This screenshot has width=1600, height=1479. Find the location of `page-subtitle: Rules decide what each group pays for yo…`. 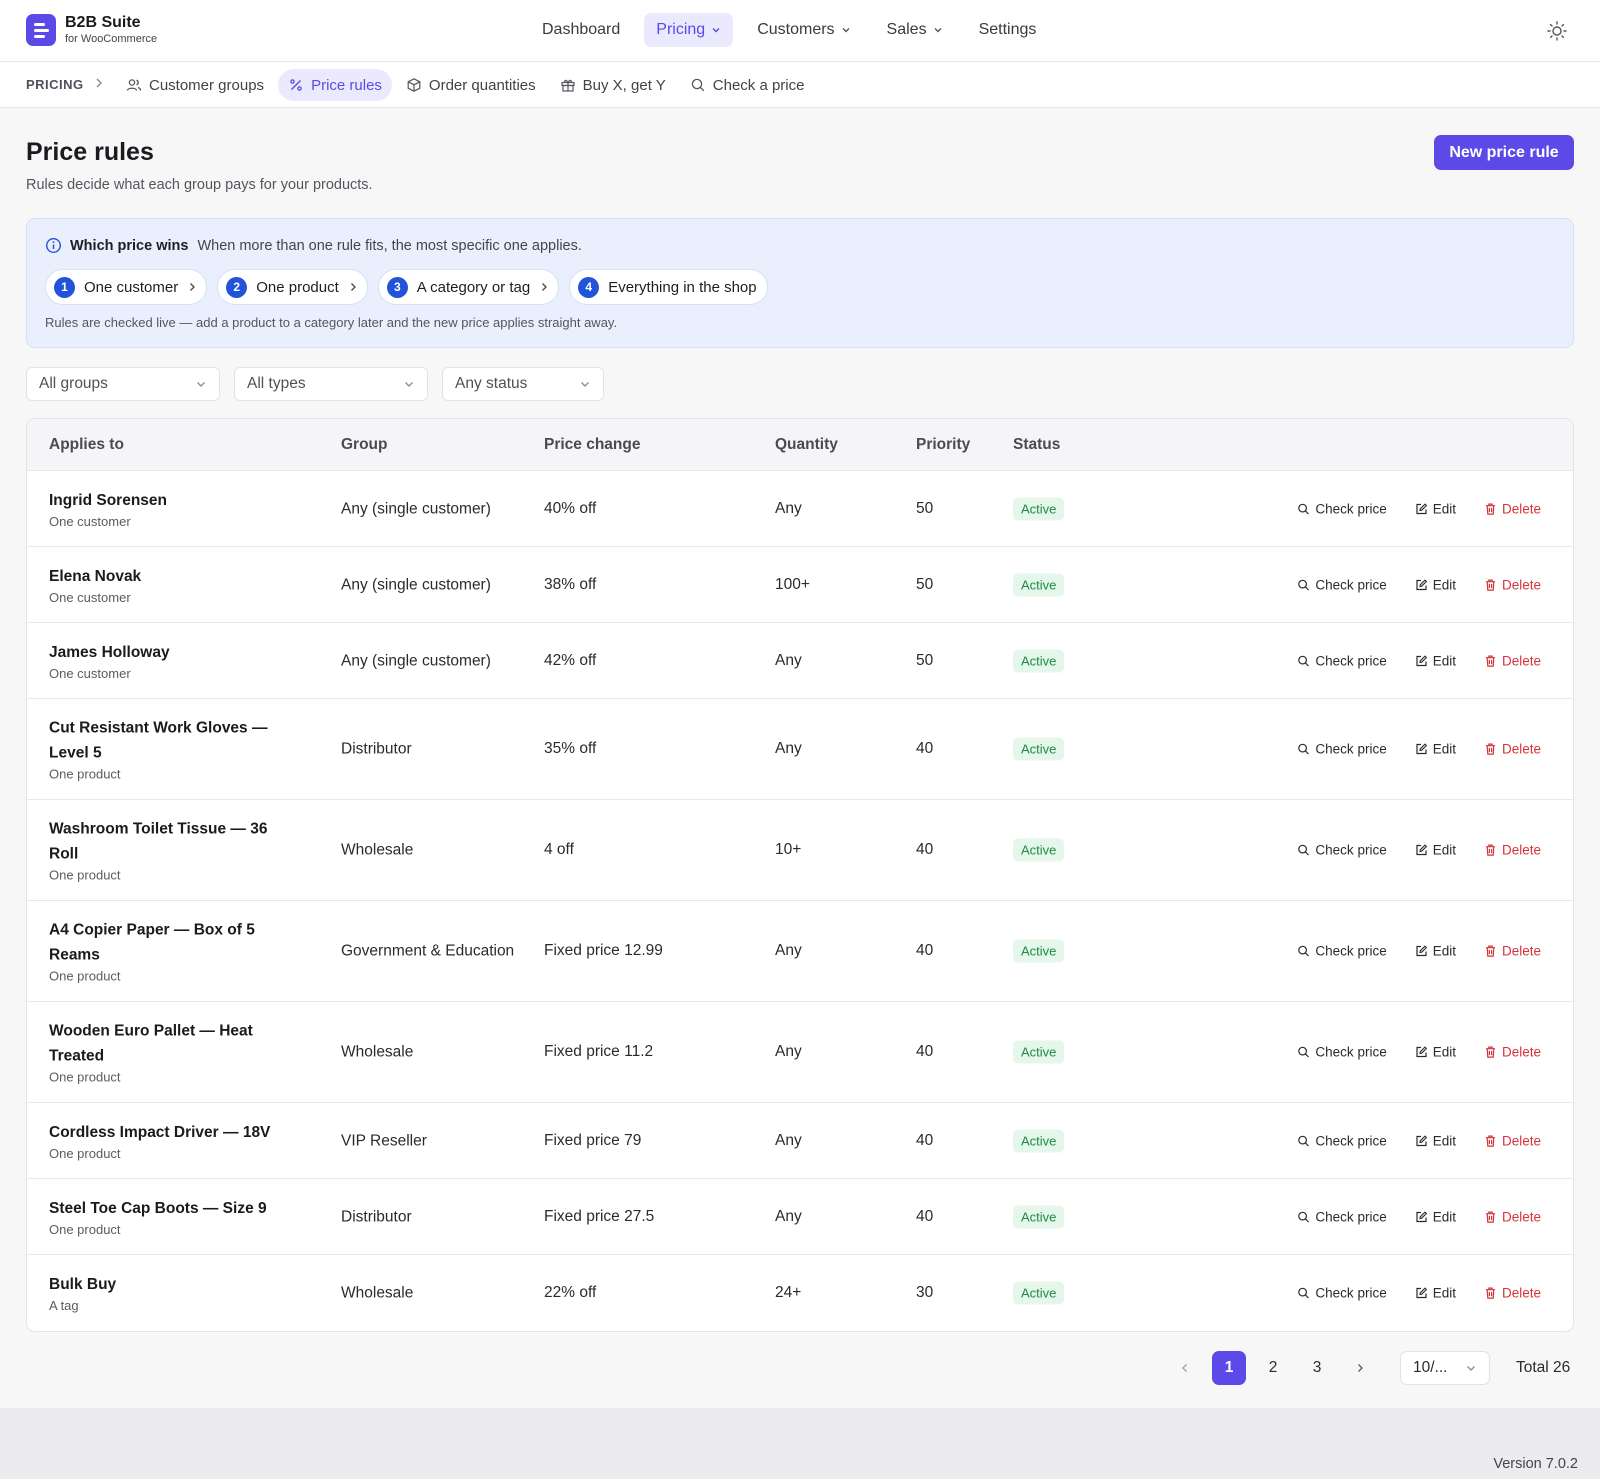

page-subtitle: Rules decide what each group pays for yo… is located at coordinates (199, 185).